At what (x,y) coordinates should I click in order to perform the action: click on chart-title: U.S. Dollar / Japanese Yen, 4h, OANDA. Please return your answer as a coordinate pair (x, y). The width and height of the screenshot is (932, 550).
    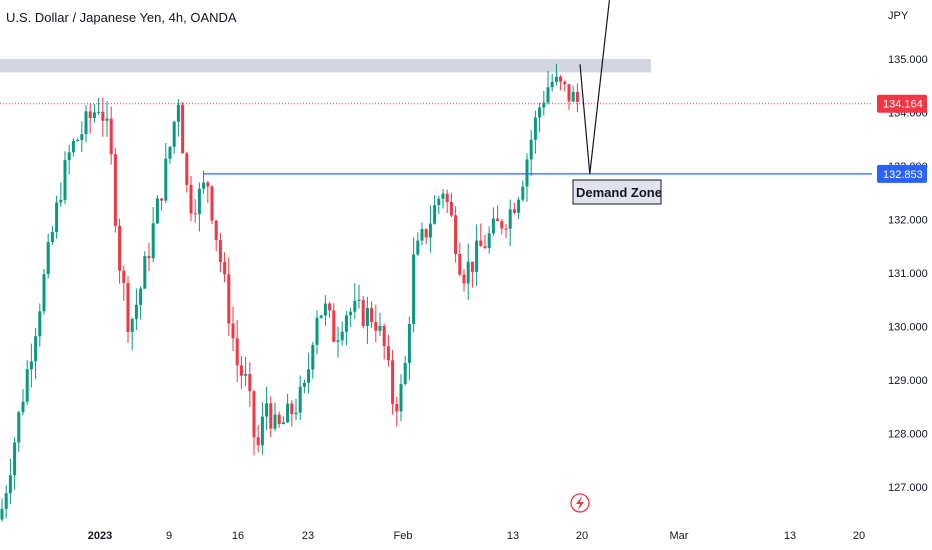
    Looking at the image, I should click on (121, 17).